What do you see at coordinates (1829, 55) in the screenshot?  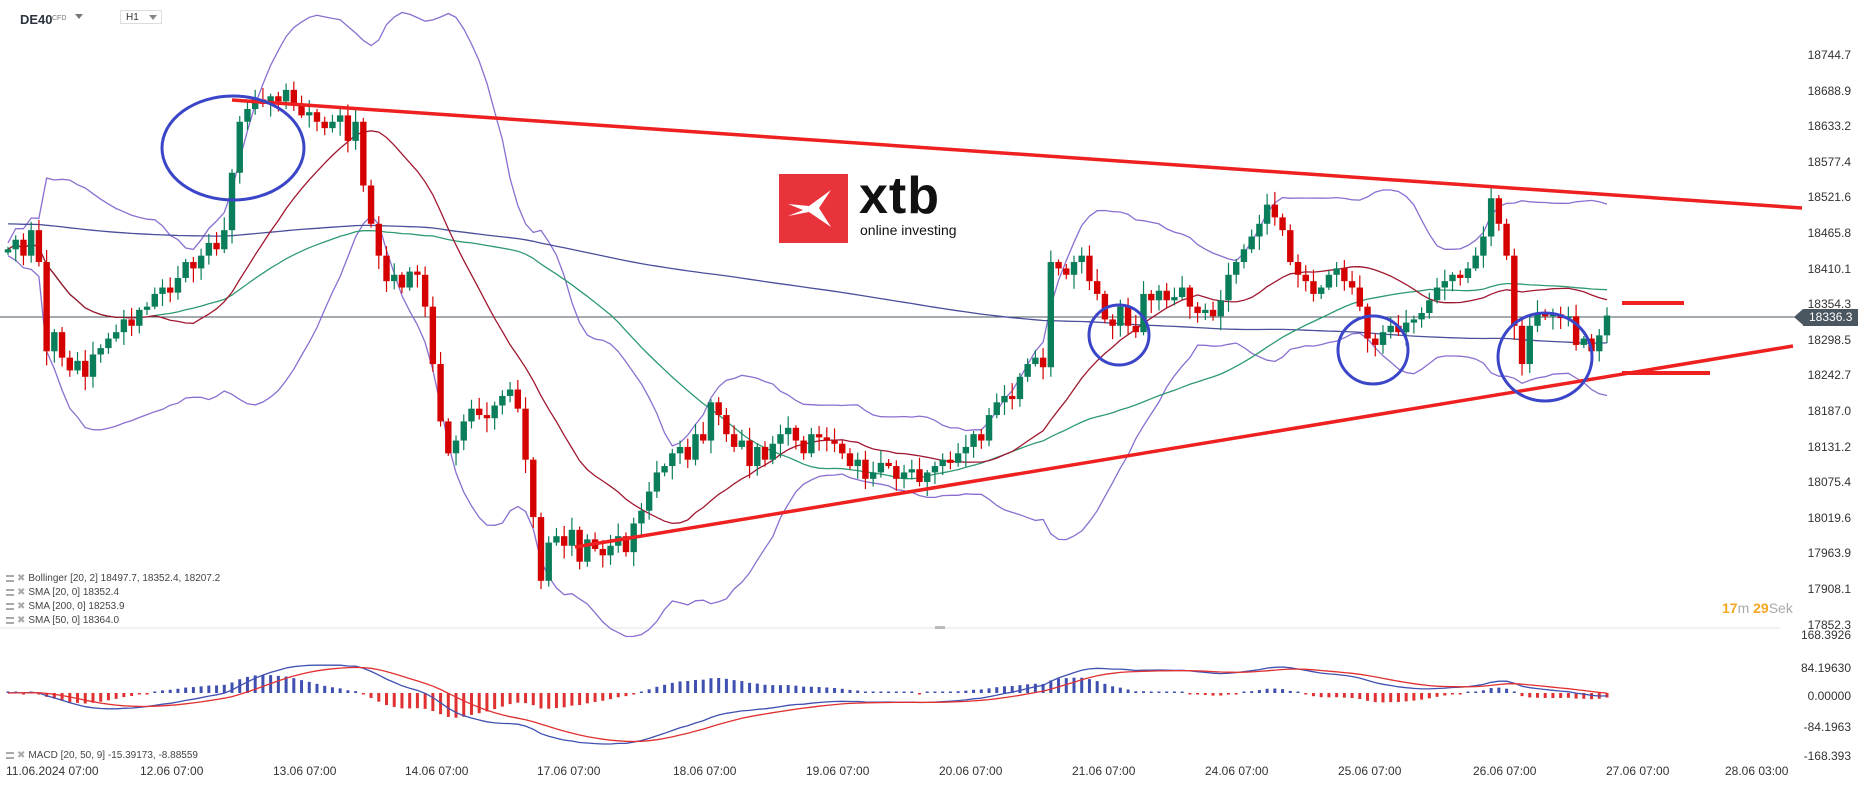 I see `price-tick-label: 18744.7` at bounding box center [1829, 55].